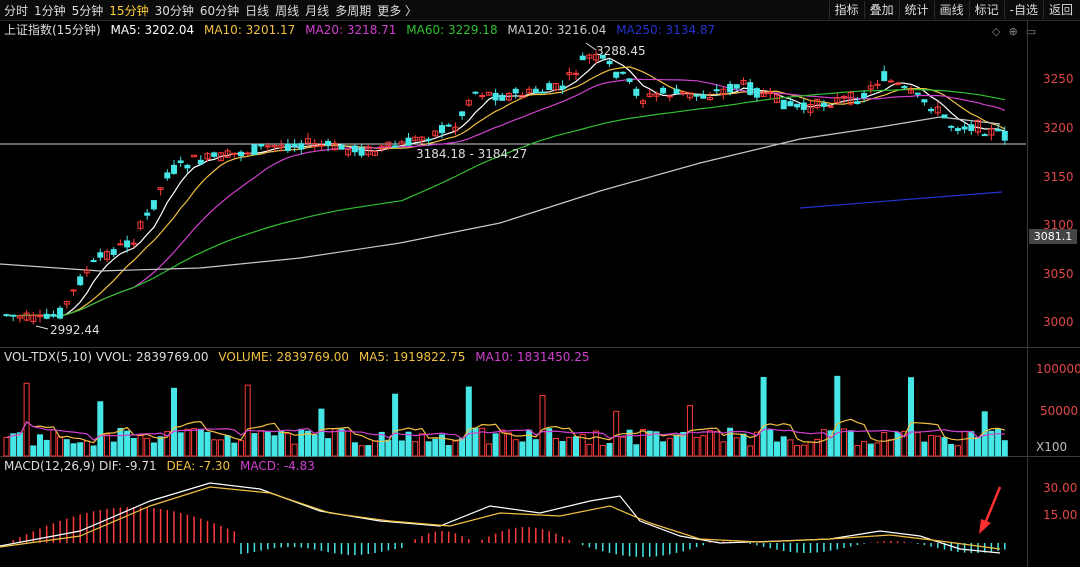 This screenshot has width=1080, height=567. I want to click on tab-15min: 15分钟, so click(129, 11).